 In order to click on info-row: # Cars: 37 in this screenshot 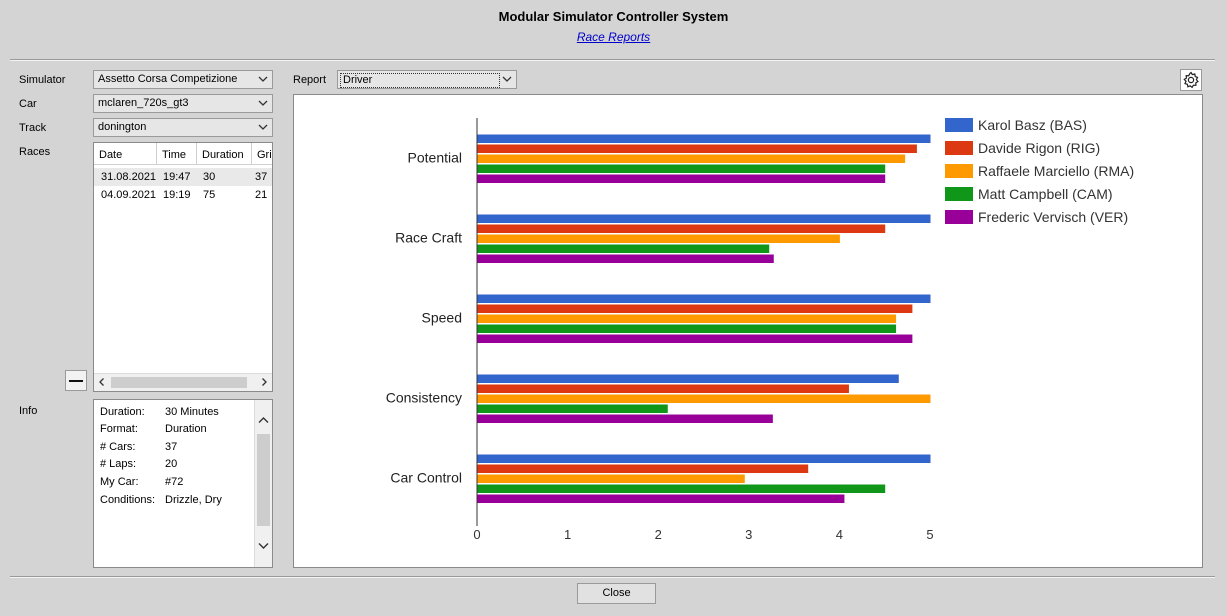, I will do `click(138, 447)`.